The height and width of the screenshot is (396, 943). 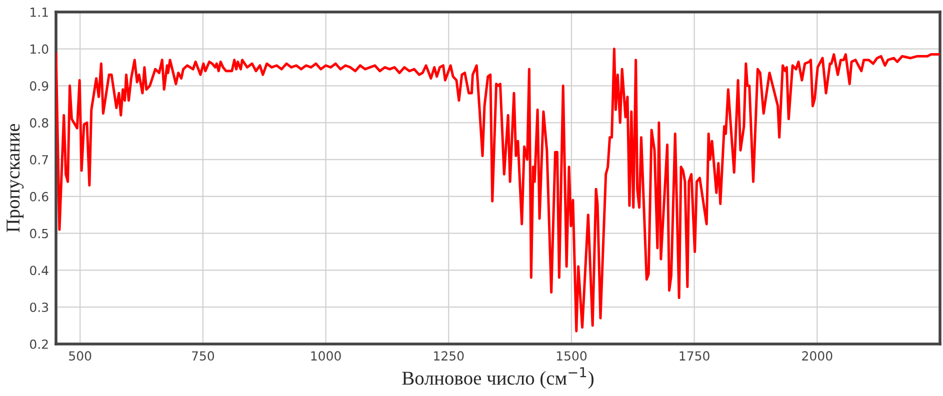 What do you see at coordinates (39, 49) in the screenshot?
I see `y-tick-label: 1.0` at bounding box center [39, 49].